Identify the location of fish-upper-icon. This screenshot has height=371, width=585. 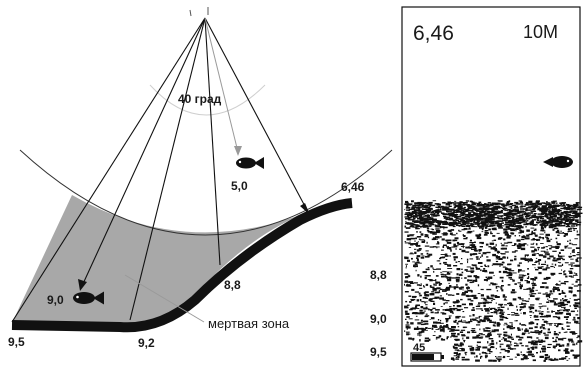
(250, 163).